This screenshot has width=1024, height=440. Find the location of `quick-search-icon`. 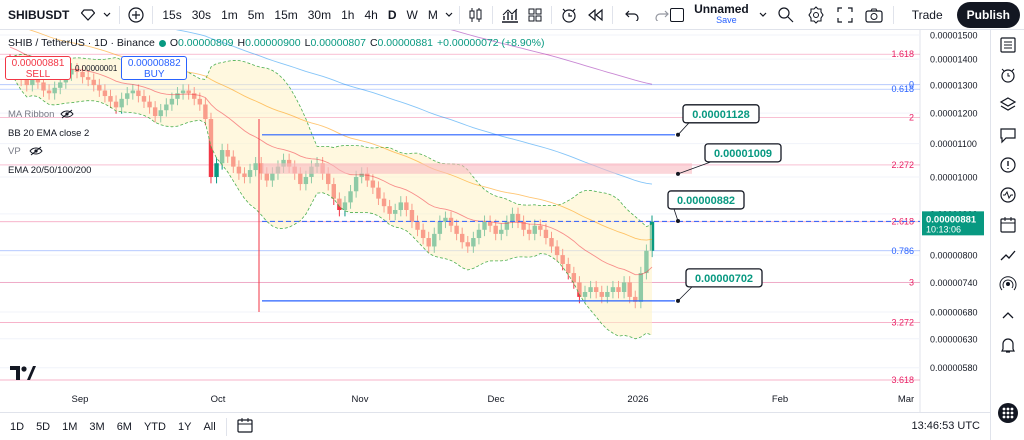

quick-search-icon is located at coordinates (786, 15).